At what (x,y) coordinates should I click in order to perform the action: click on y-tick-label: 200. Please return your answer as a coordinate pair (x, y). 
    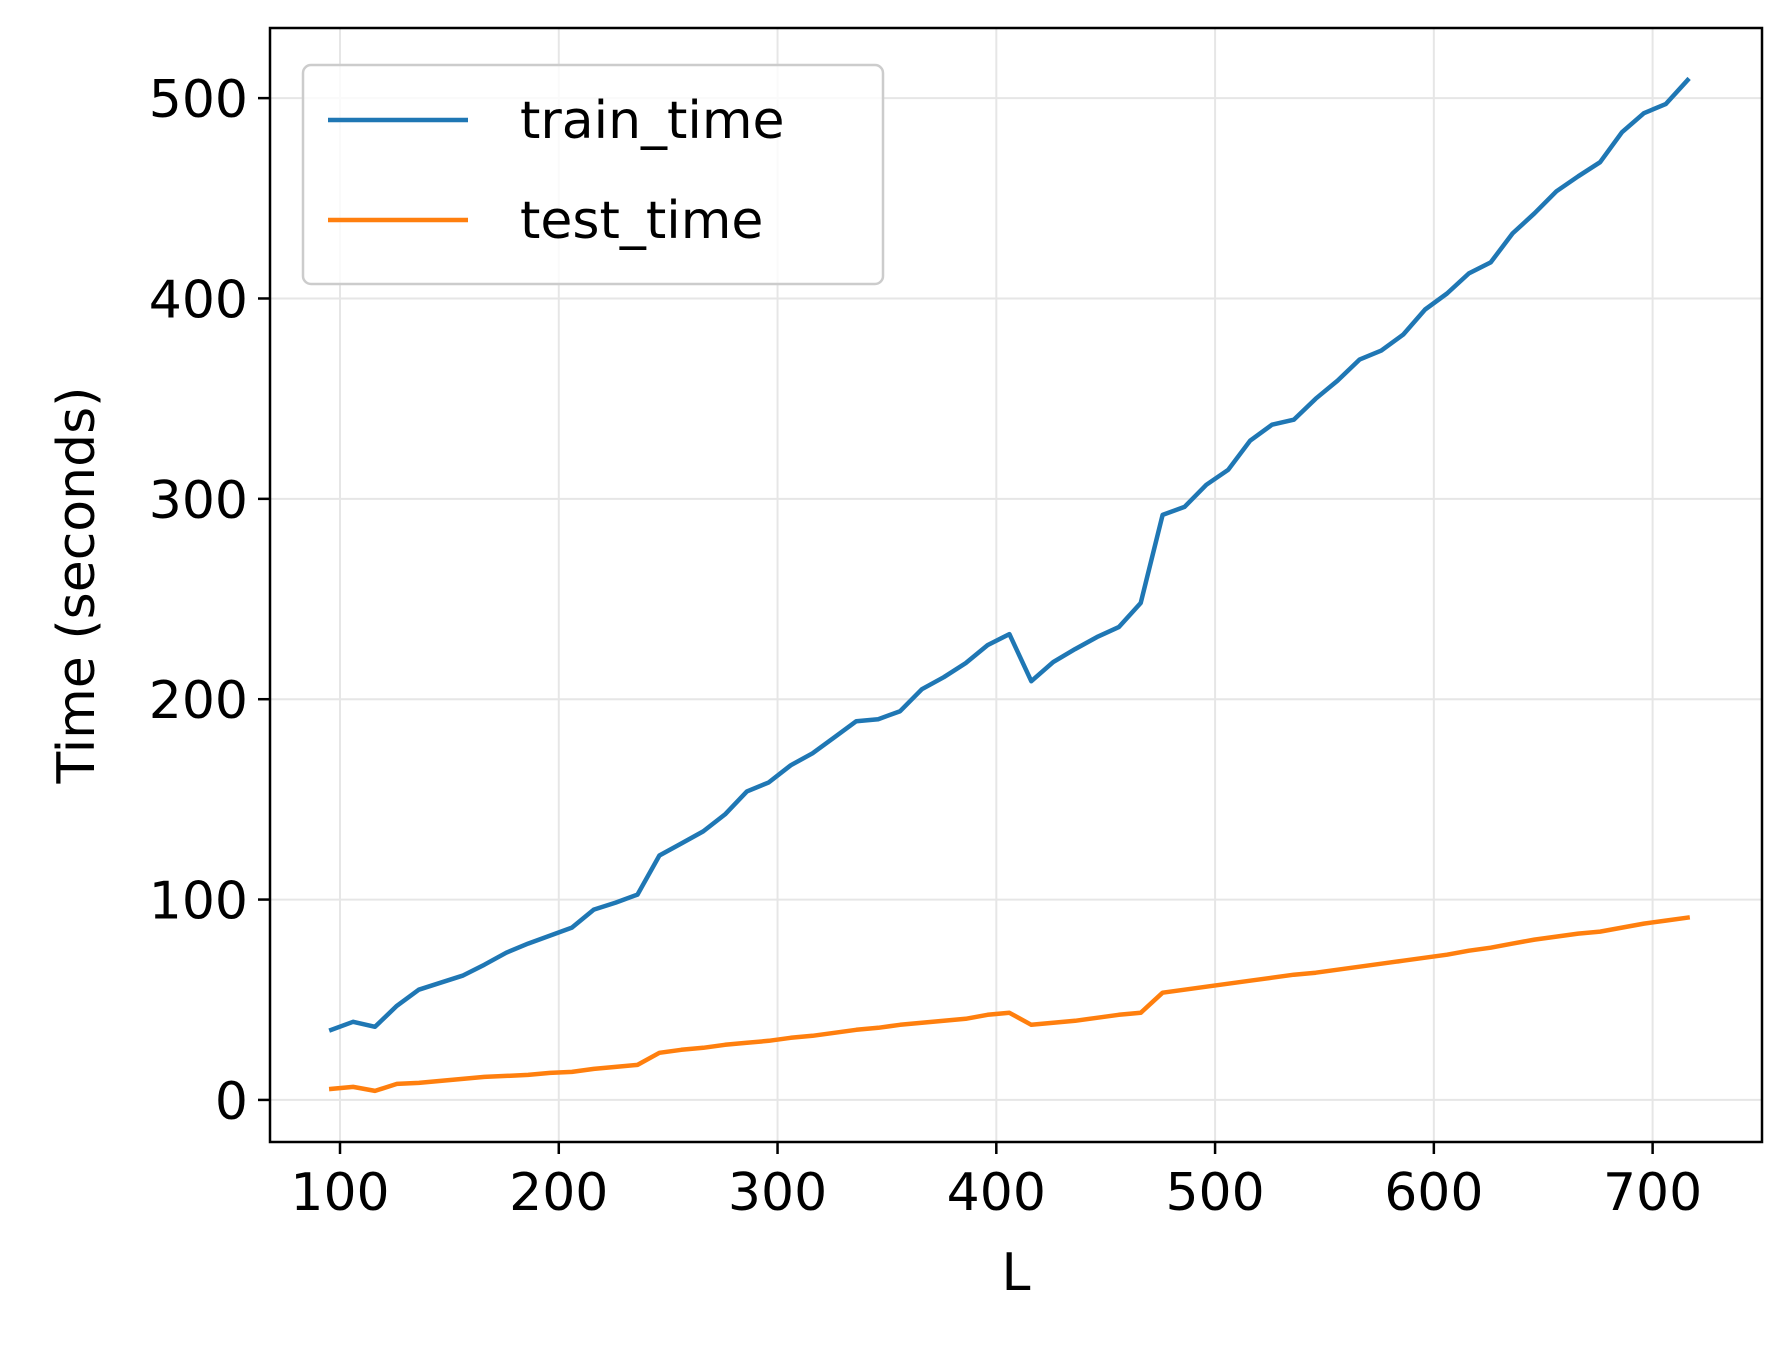
    Looking at the image, I should click on (198, 701).